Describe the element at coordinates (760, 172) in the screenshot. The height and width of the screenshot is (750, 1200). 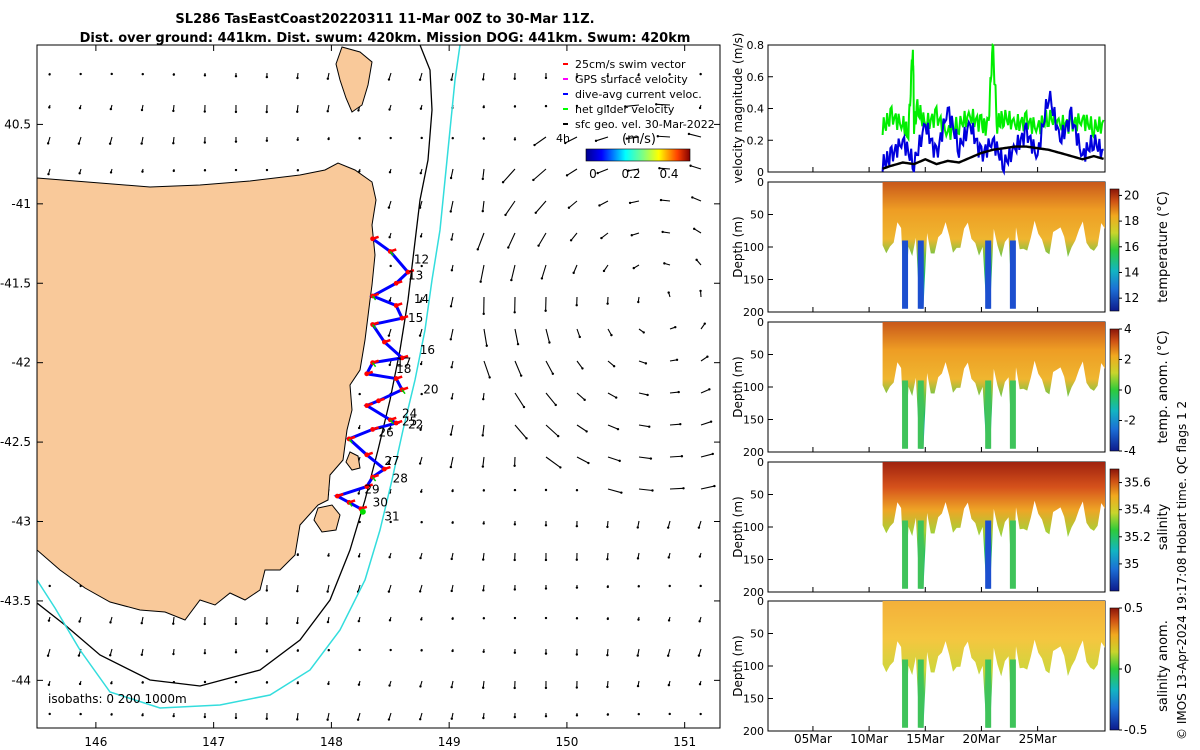
I see `vel-ytick-label: 0` at that location.